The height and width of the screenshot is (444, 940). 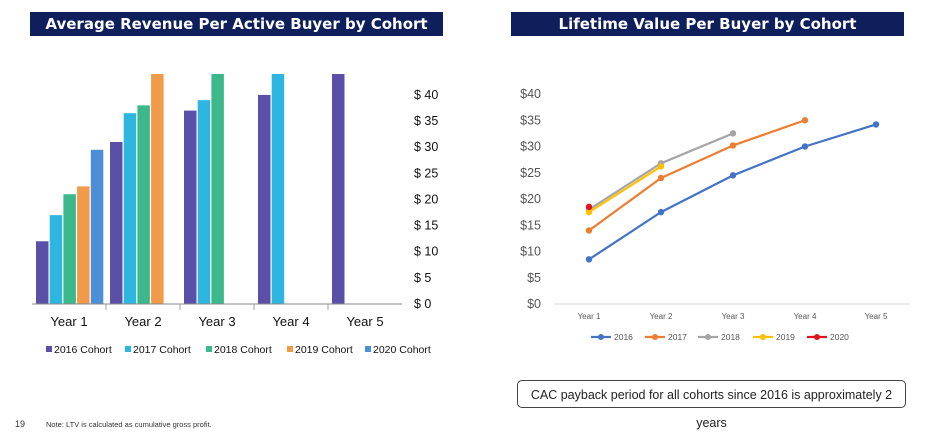 I want to click on line-y-tick-label: $25, so click(x=530, y=173).